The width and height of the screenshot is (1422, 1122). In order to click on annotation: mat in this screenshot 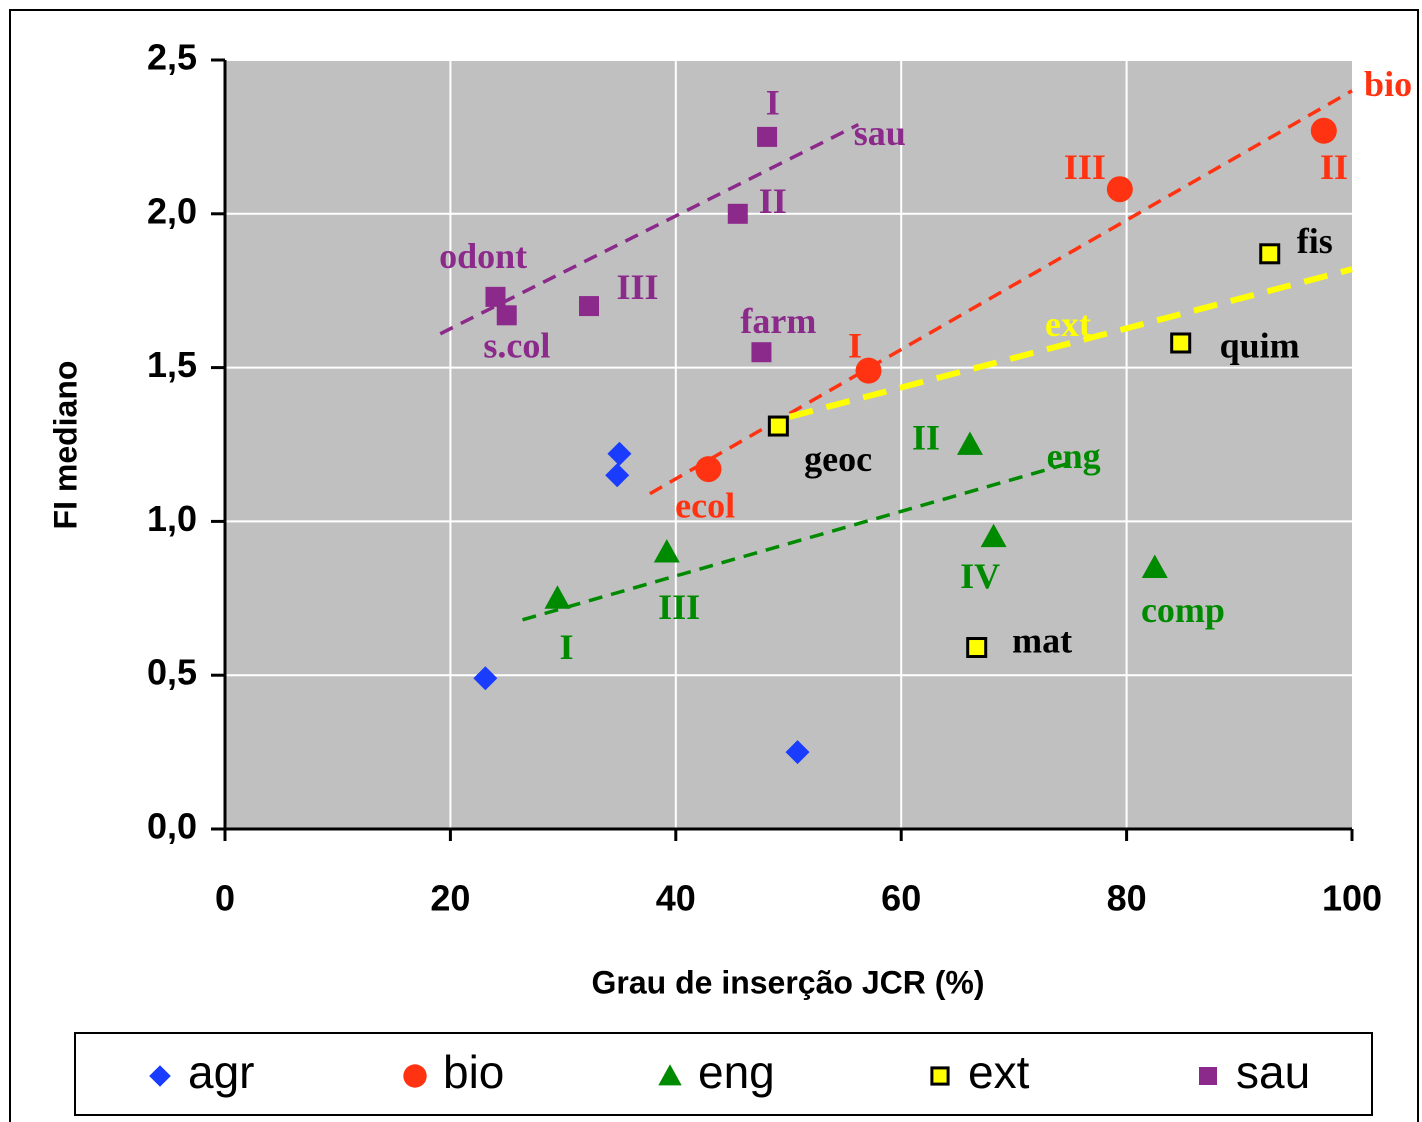, I will do `click(1042, 641)`.